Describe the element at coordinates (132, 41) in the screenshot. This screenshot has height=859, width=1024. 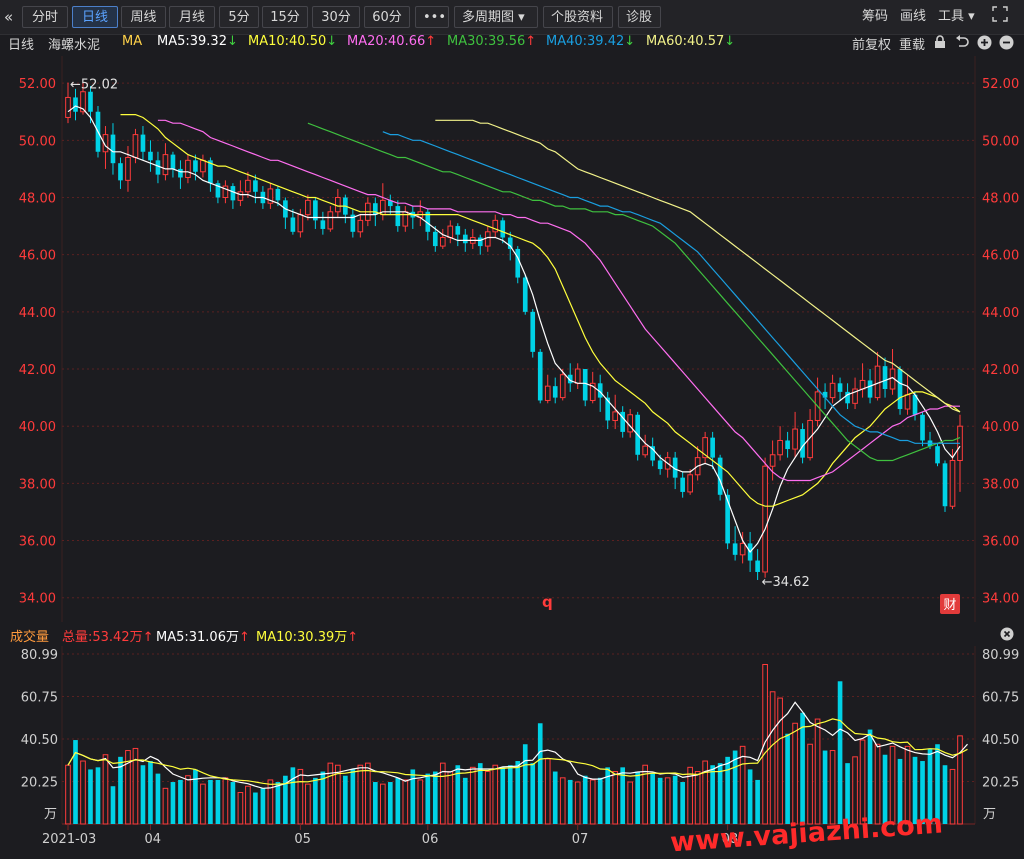
I see `ma-label: MA` at that location.